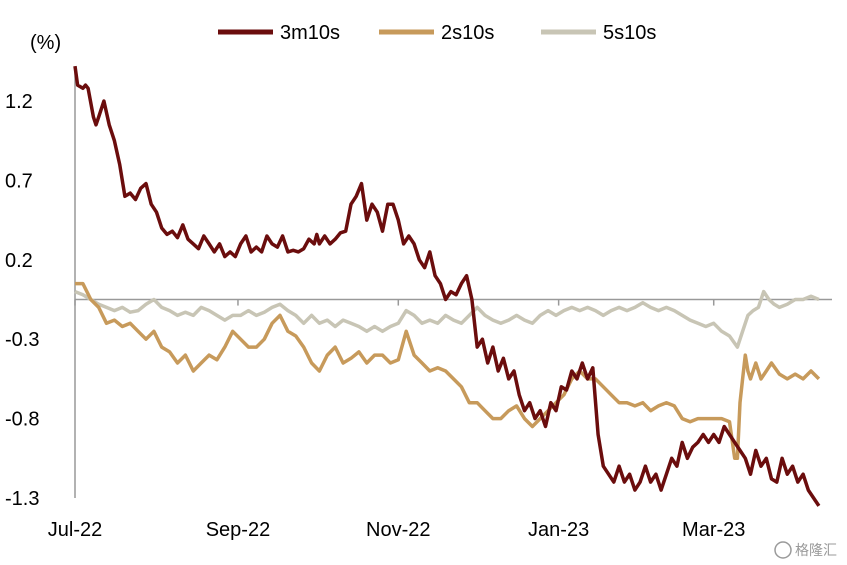  What do you see at coordinates (437, 33) in the screenshot?
I see `legend: 3m10s 2s10s 5s10s` at bounding box center [437, 33].